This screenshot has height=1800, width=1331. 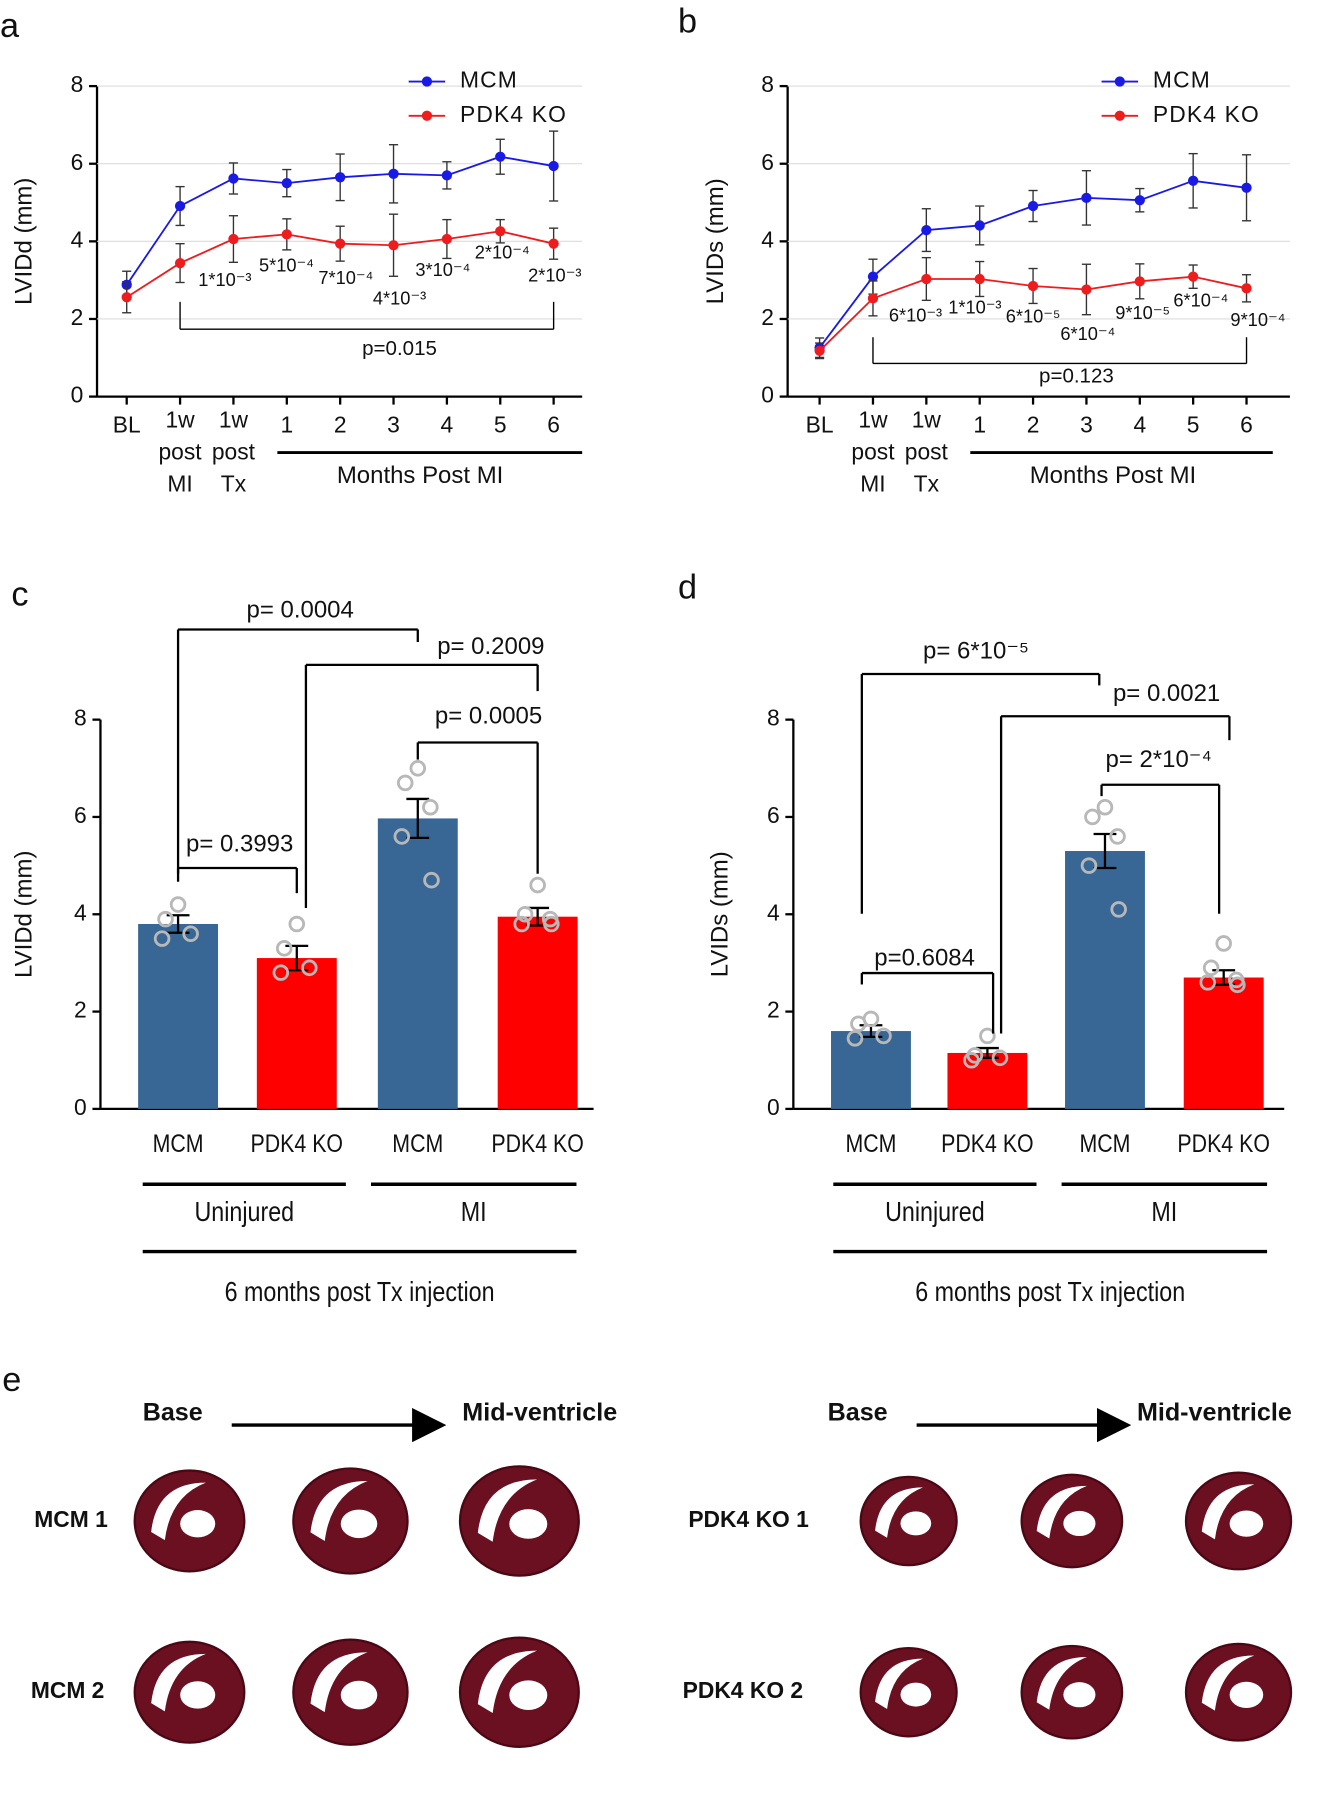 I want to click on p-annotation: p= 0.0004, so click(x=300, y=610).